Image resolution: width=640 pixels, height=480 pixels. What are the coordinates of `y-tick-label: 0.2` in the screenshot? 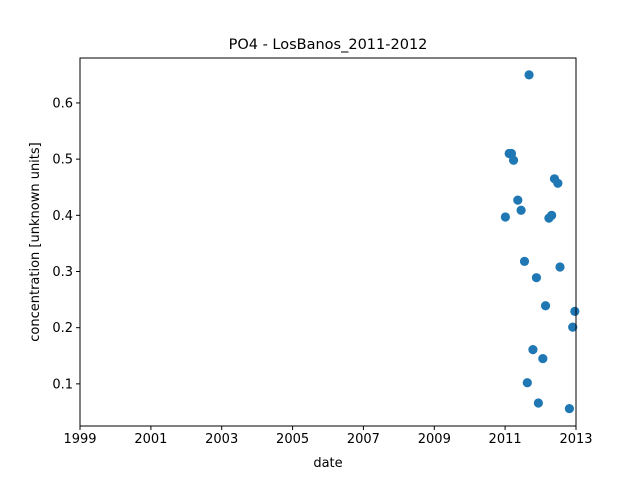 It's located at (62, 328).